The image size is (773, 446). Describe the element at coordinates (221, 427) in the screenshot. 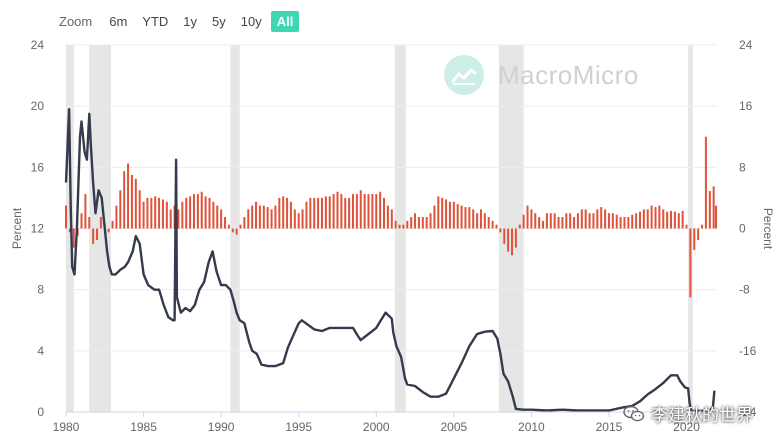

I see `x-tick-label: 1990` at that location.